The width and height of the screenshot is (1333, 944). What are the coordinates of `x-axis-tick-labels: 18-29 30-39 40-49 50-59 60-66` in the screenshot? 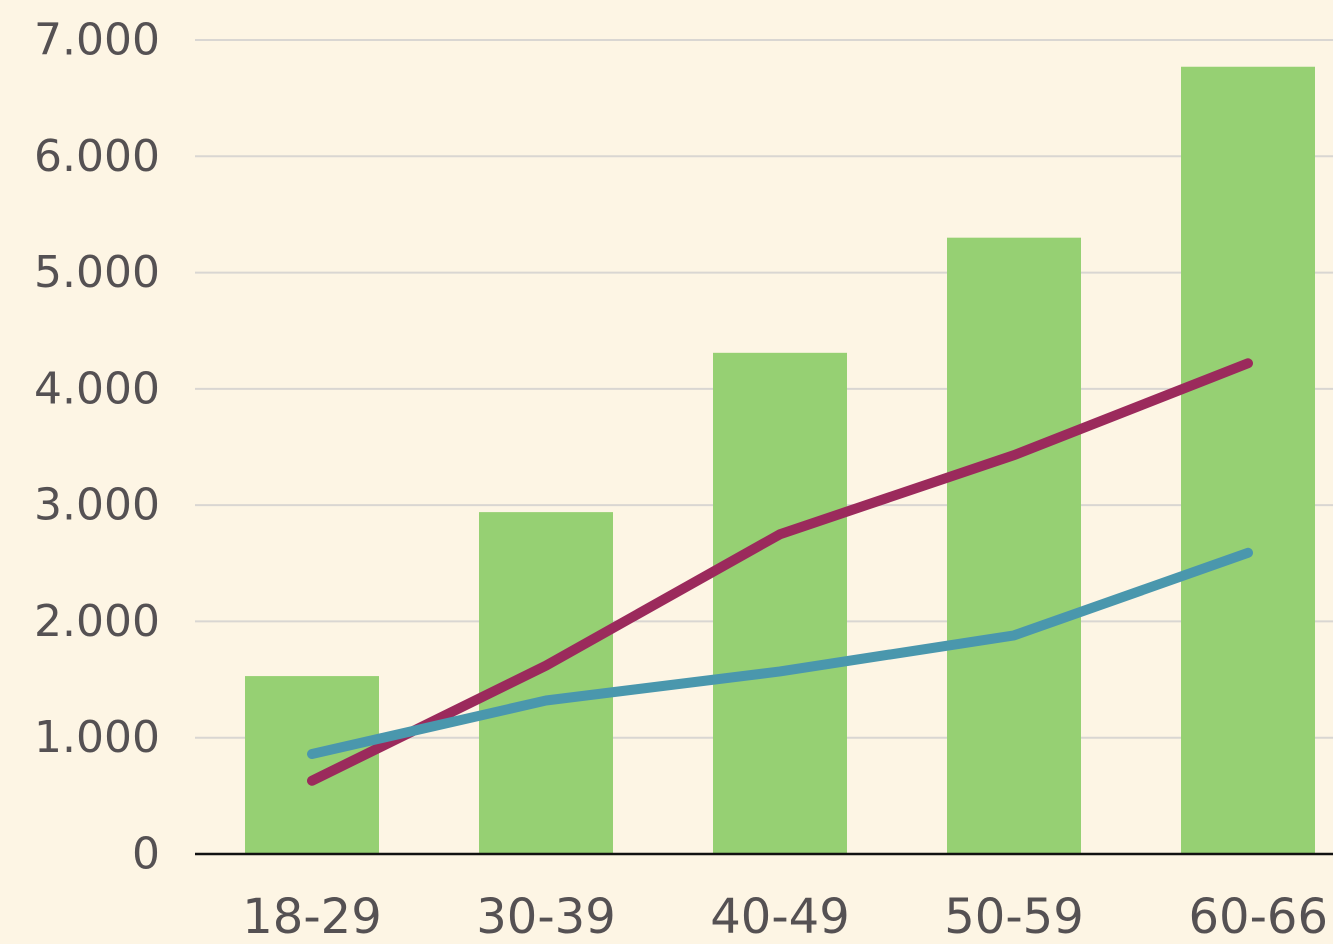 It's located at (785, 916).